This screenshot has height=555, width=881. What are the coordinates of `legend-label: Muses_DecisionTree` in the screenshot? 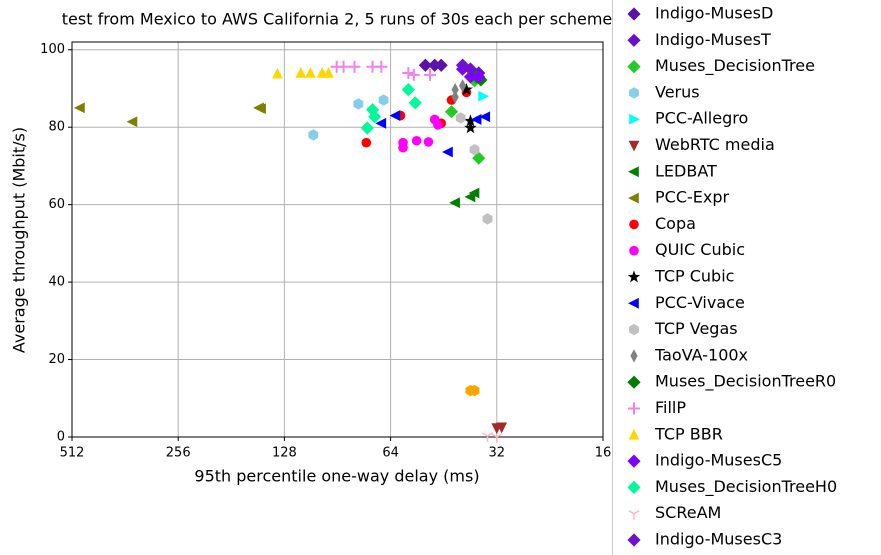 It's located at (735, 66).